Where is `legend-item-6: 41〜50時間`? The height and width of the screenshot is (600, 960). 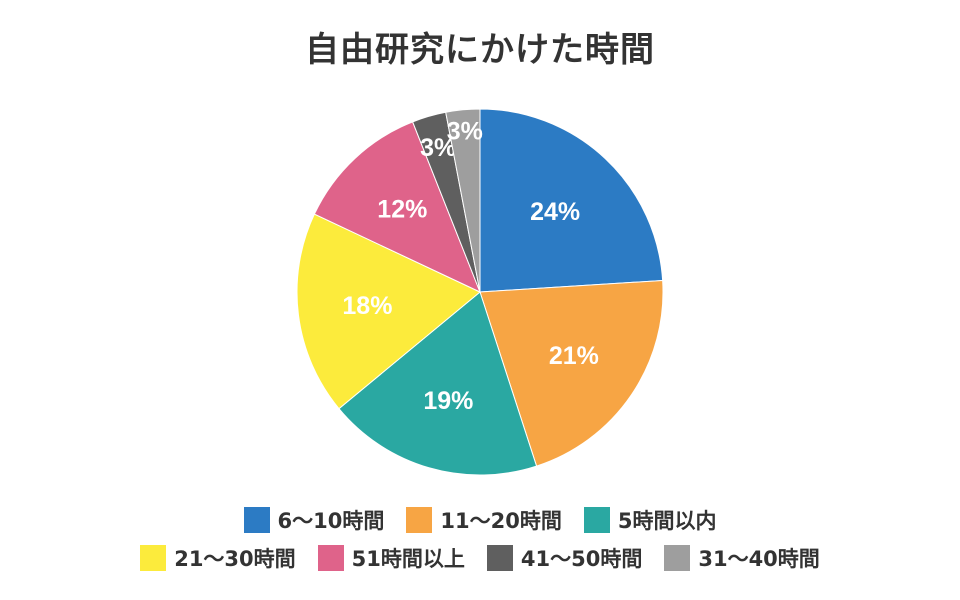
legend-item-6: 41〜50時間 is located at coordinates (564, 558).